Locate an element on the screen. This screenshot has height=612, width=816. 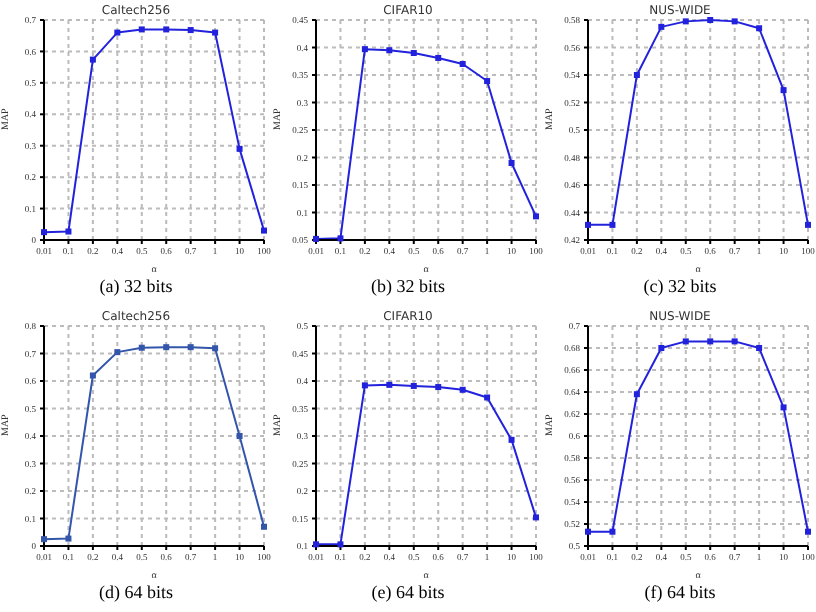
text: (c) 32 bits is located at coordinates (680, 286).